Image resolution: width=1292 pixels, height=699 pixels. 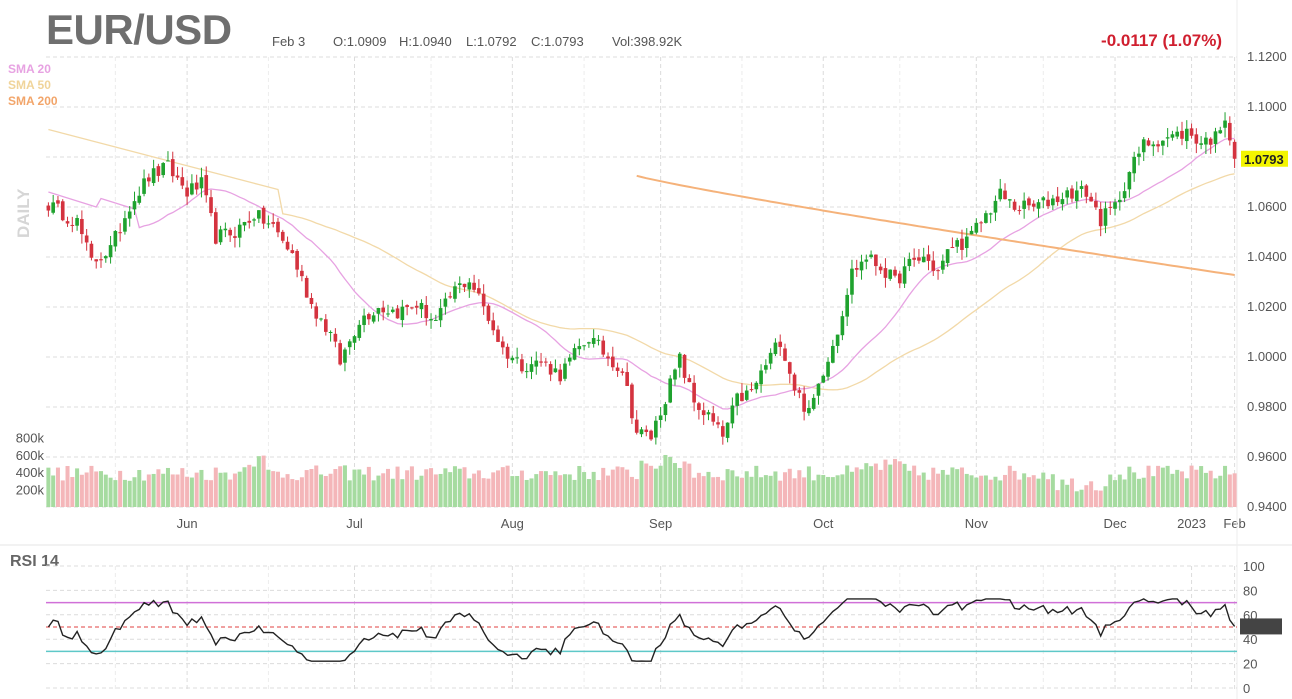 I want to click on rsi-tick-label: 100, so click(x=1254, y=566).